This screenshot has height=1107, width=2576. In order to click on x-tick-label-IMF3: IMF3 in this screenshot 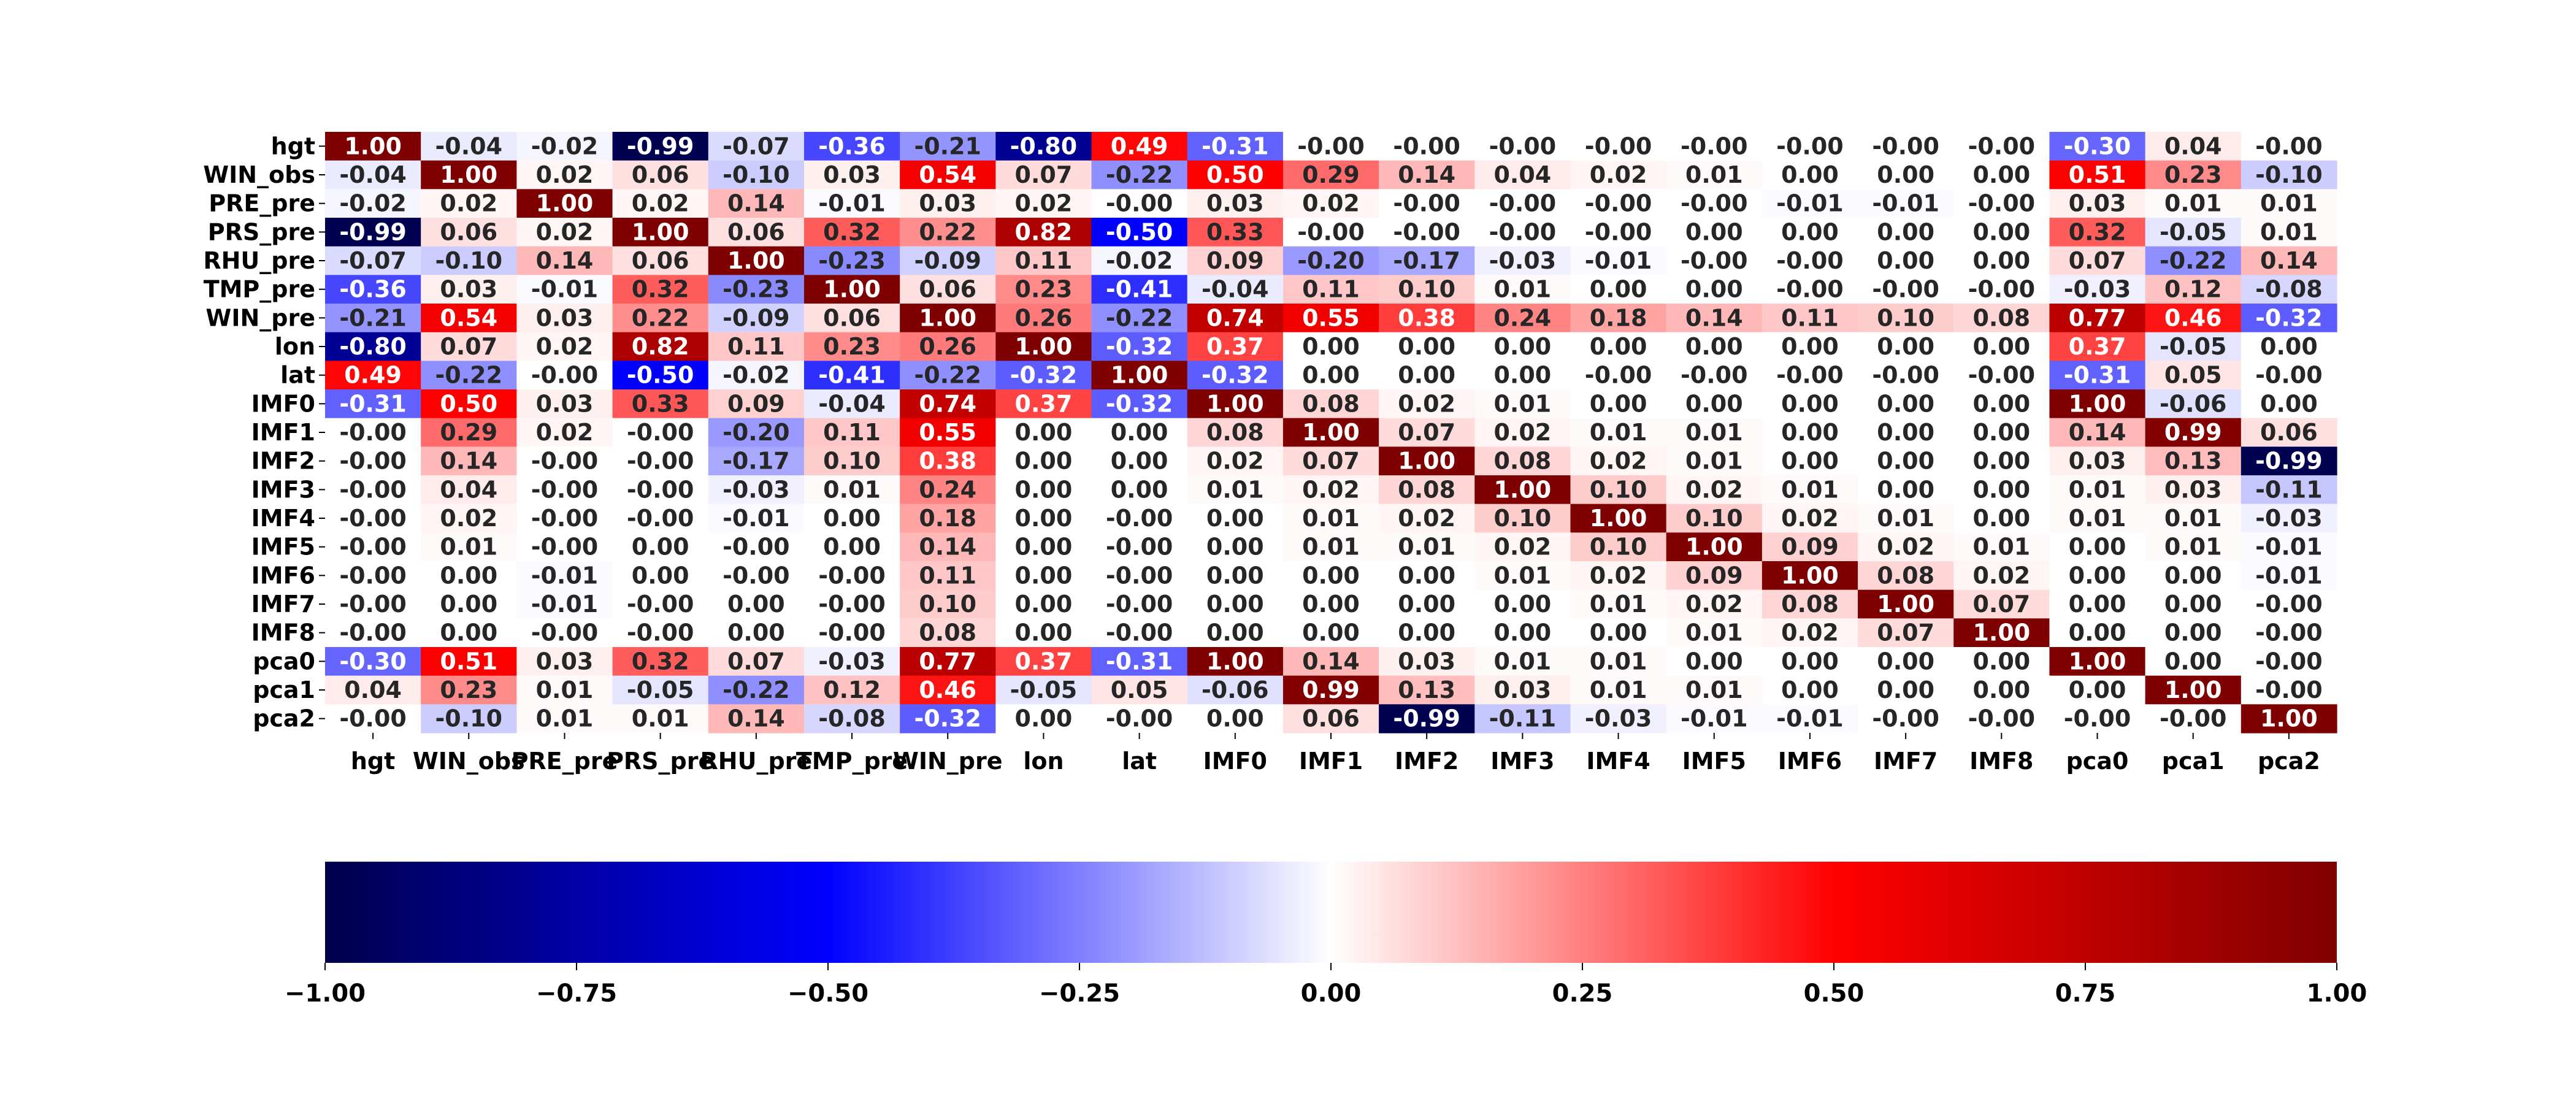, I will do `click(1522, 761)`.